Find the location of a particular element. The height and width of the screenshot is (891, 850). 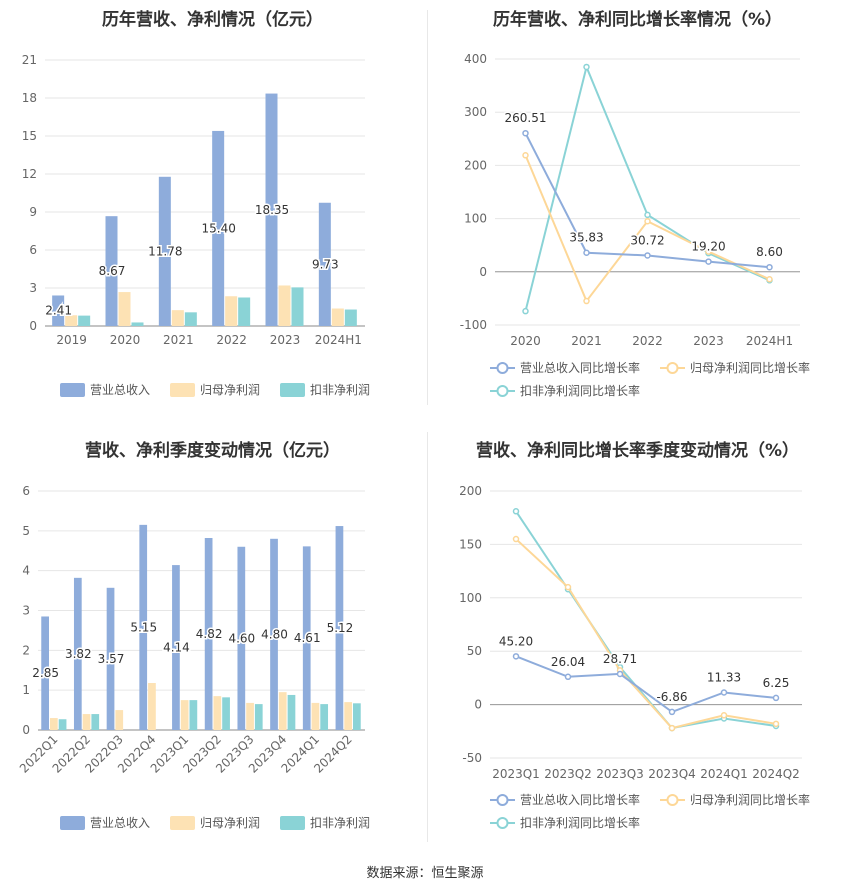

data-label: 2.41 is located at coordinates (58, 311).